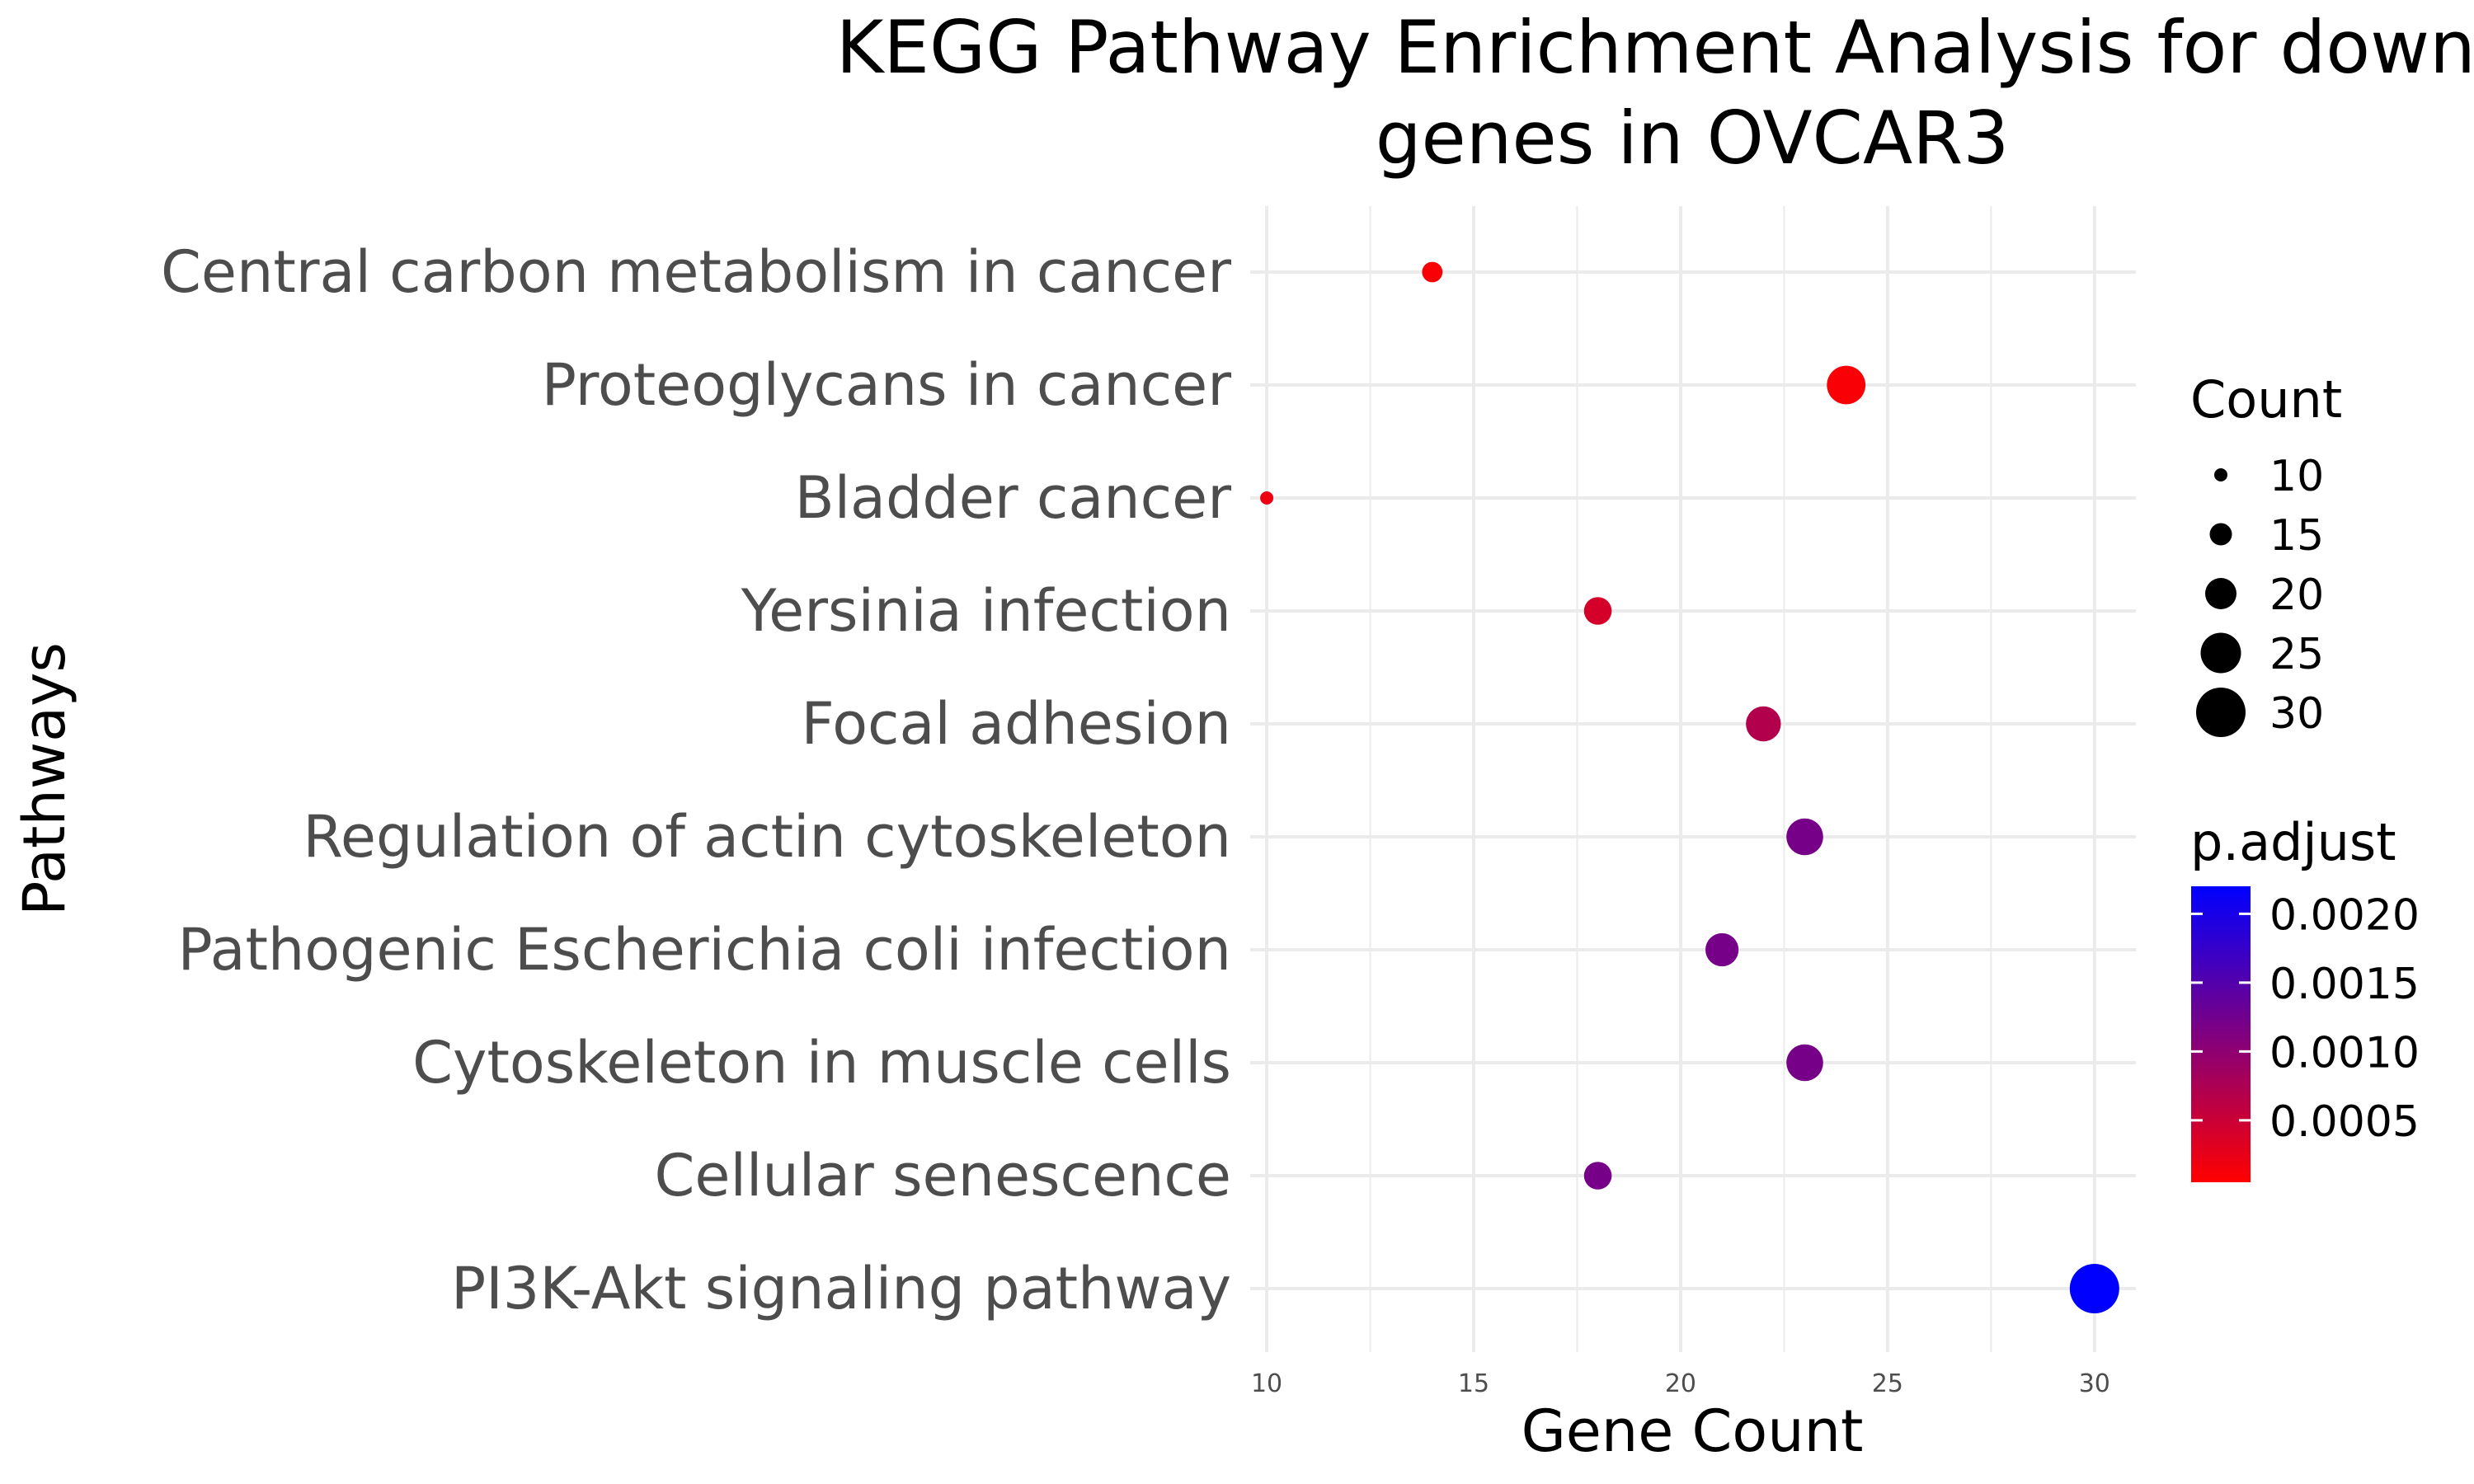  What do you see at coordinates (2305, 1019) in the screenshot?
I see `color-legend-ticks: 0.0005 0.0010 0.0015 0.0020` at bounding box center [2305, 1019].